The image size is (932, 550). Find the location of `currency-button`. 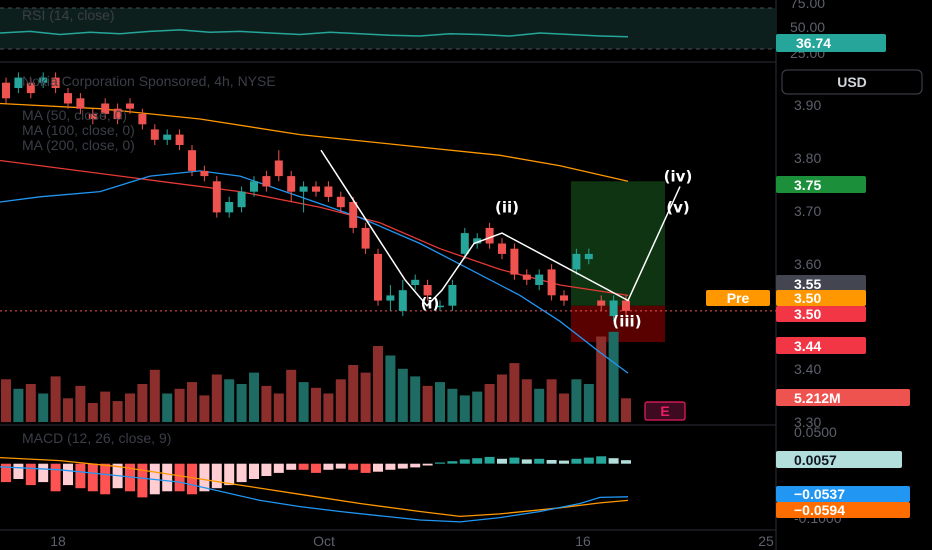

currency-button is located at coordinates (852, 82).